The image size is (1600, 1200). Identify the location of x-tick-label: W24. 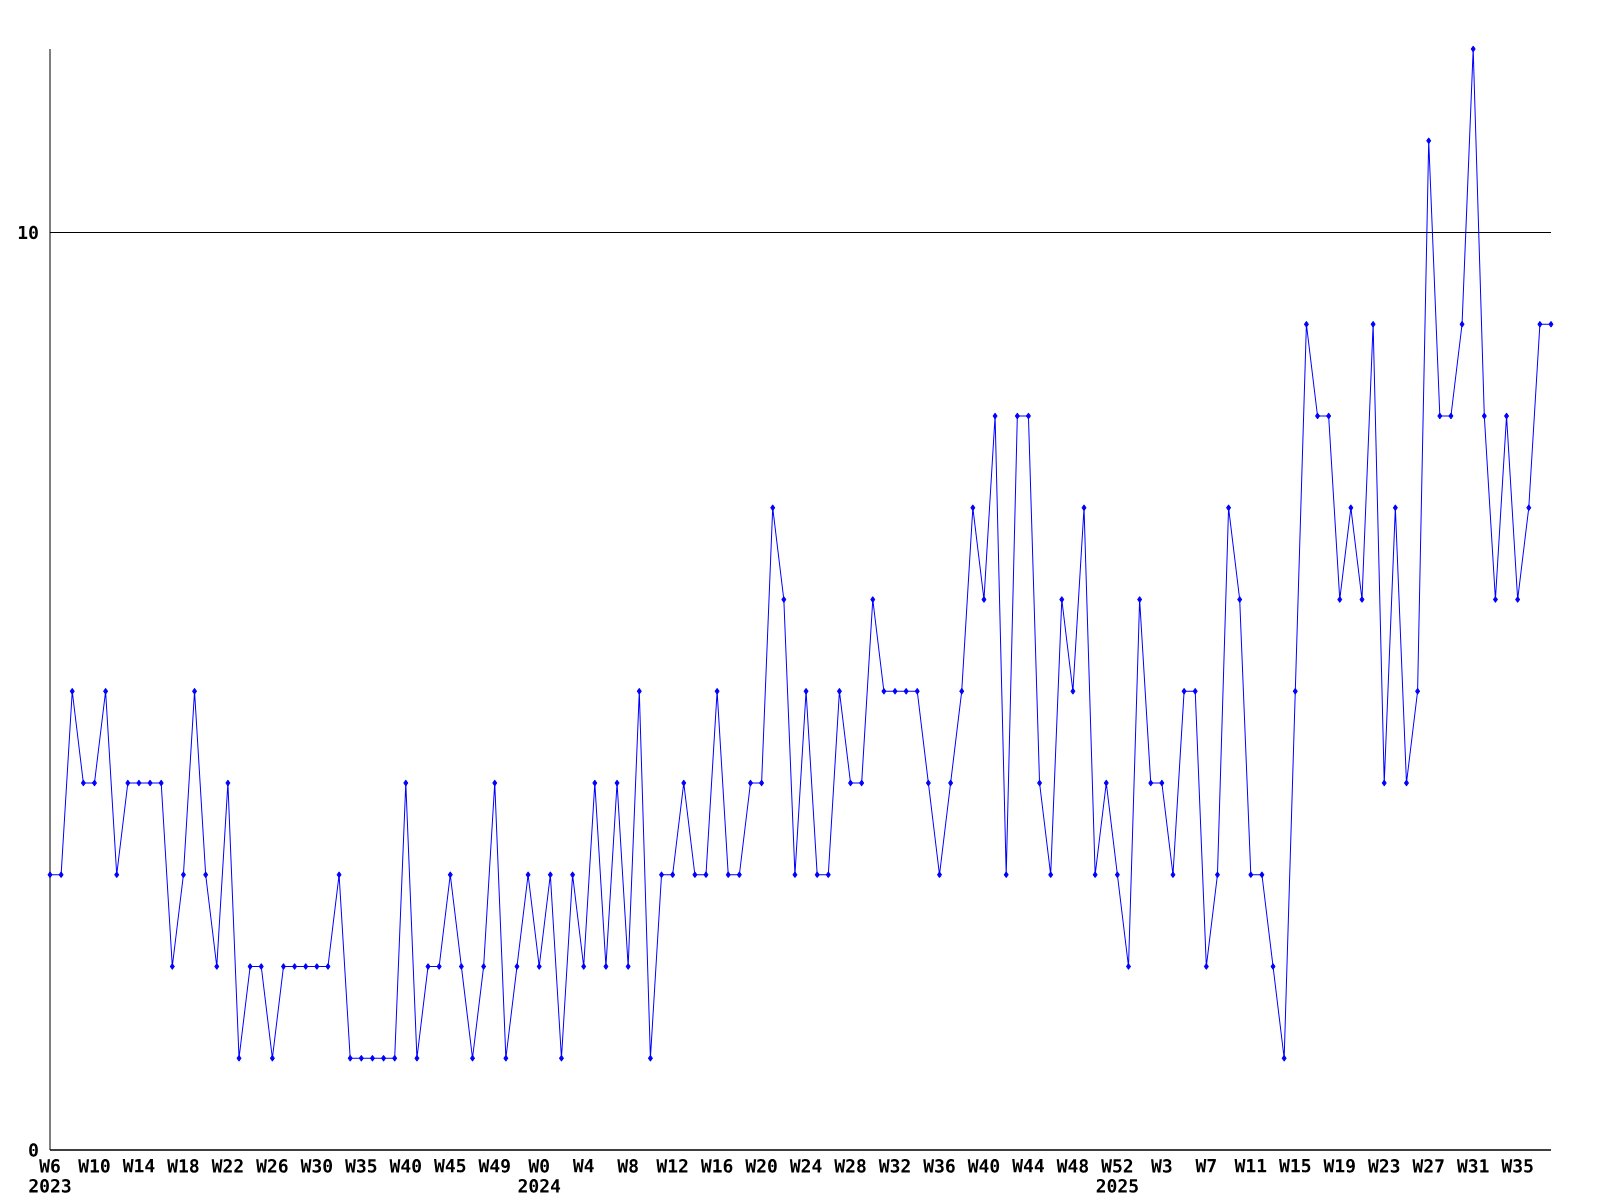
(805, 1166).